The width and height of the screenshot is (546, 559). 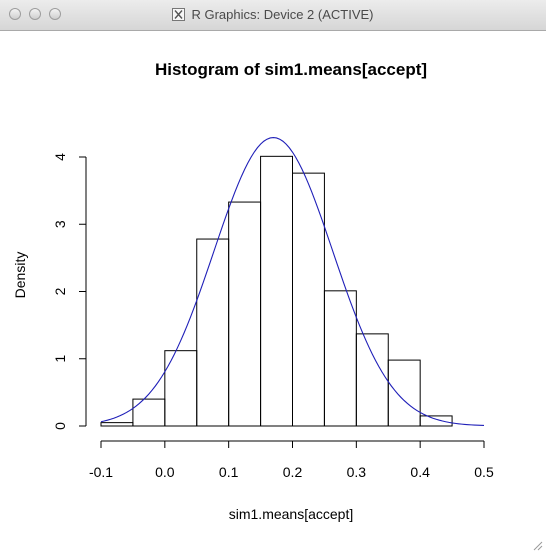 What do you see at coordinates (15, 14) in the screenshot?
I see `close-window-button` at bounding box center [15, 14].